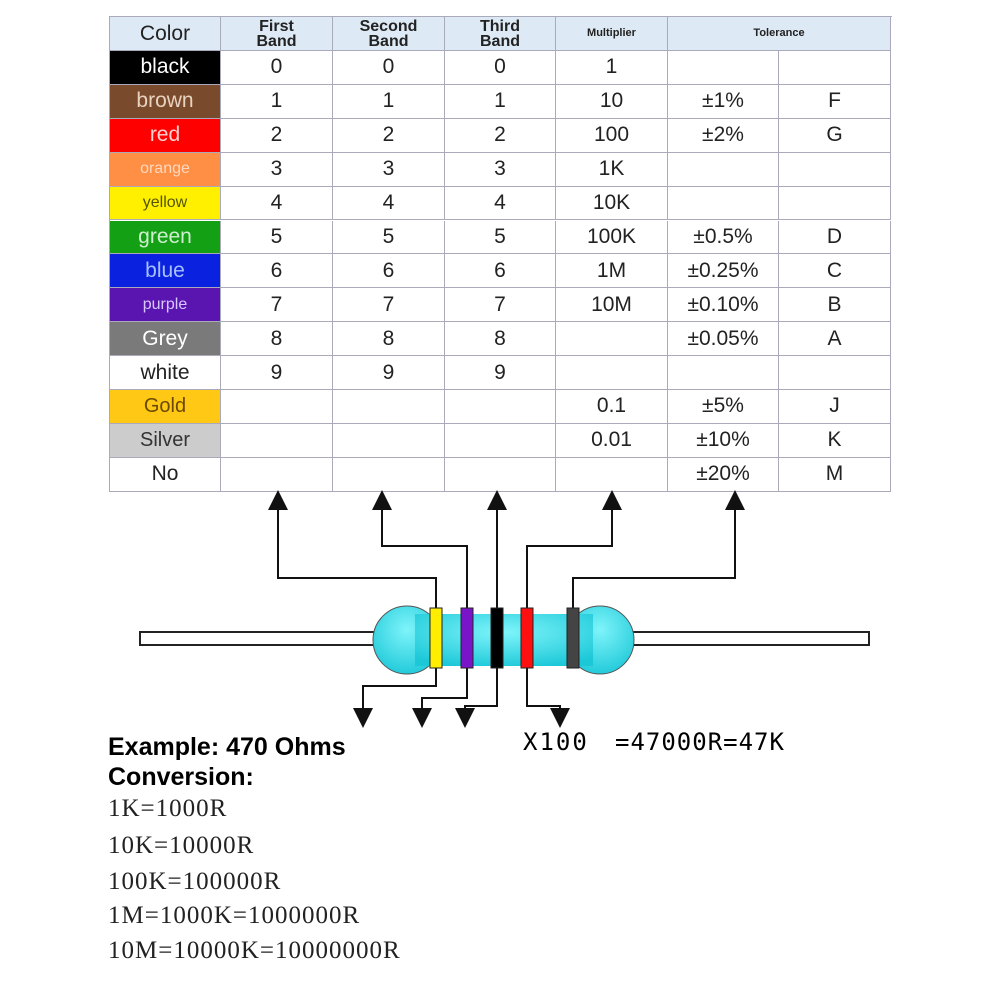  I want to click on table-cell: K, so click(835, 440).